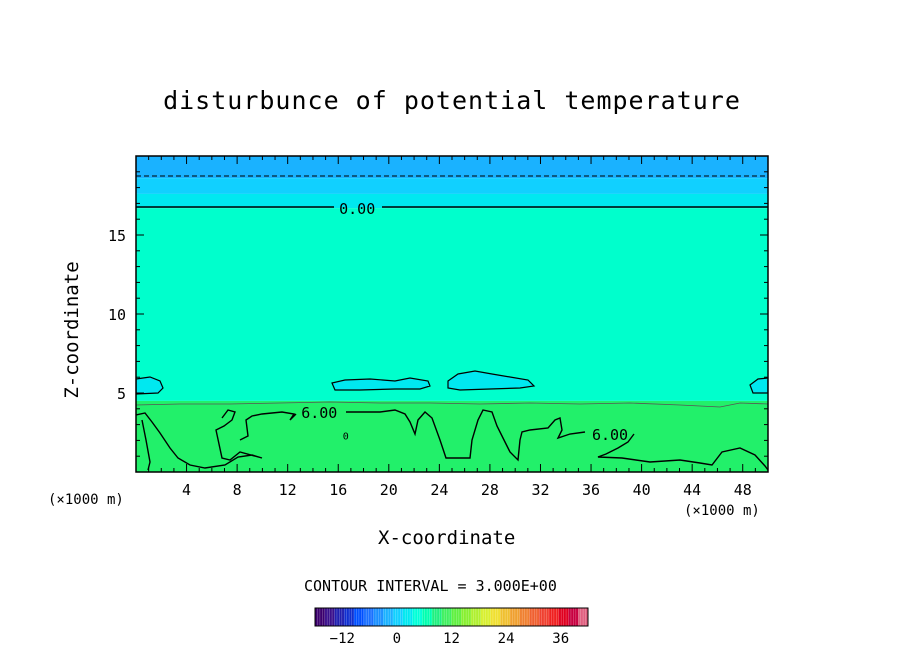 This screenshot has width=904, height=654. What do you see at coordinates (464, 322) in the screenshot?
I see `contour-labels: 0.00 6.00 6.00 0` at bounding box center [464, 322].